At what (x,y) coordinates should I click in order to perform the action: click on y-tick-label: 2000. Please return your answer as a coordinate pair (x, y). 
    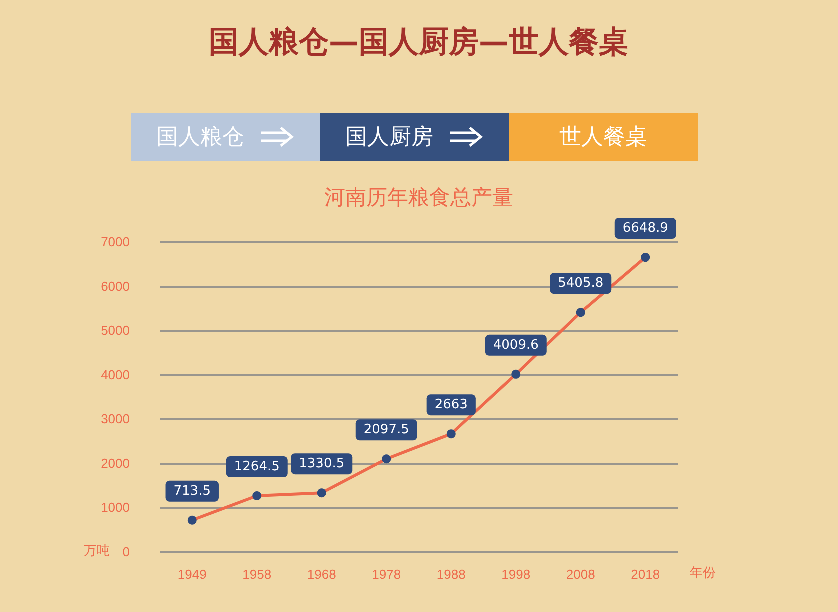
    Looking at the image, I should click on (115, 463).